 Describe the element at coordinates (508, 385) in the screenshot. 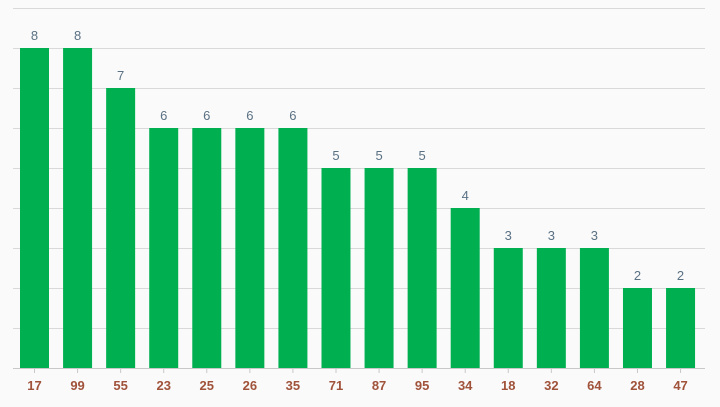

I see `x-tick-label-18: 18` at that location.